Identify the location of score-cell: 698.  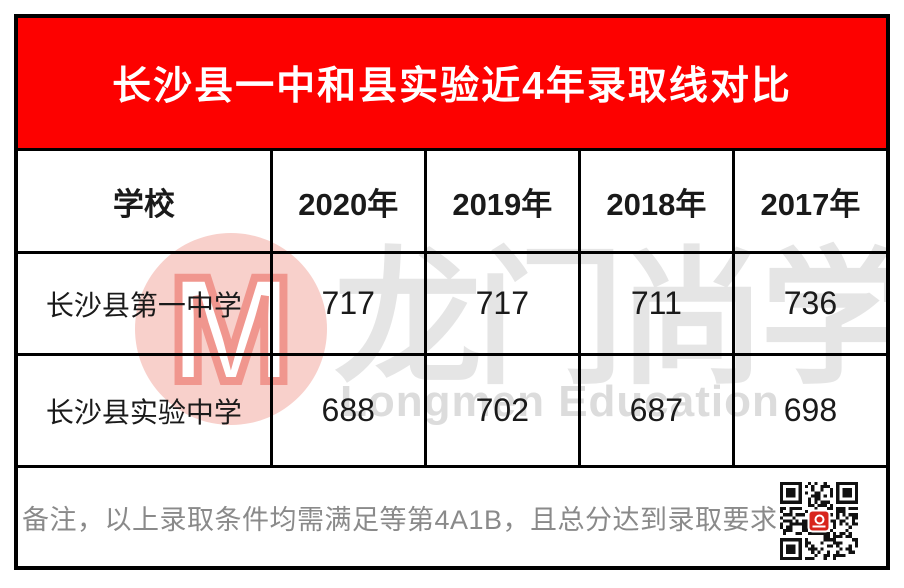
(808, 410).